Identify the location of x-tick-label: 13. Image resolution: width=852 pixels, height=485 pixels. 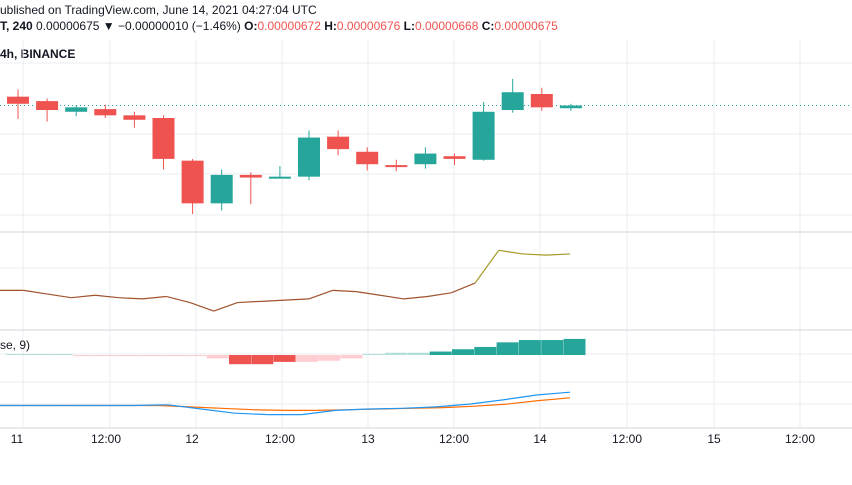
(368, 439).